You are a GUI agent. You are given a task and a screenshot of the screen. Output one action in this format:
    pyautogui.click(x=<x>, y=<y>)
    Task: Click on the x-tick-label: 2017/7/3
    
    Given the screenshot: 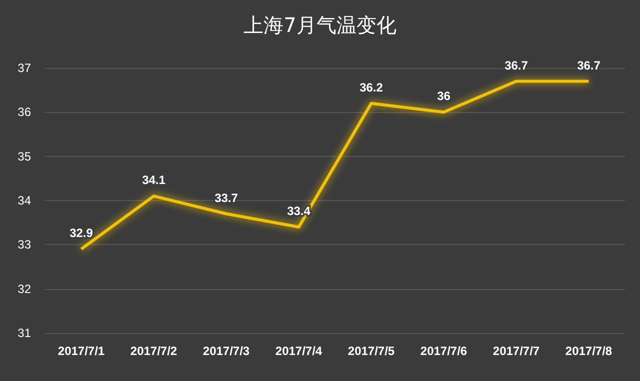 What is the action you would take?
    pyautogui.click(x=226, y=351)
    